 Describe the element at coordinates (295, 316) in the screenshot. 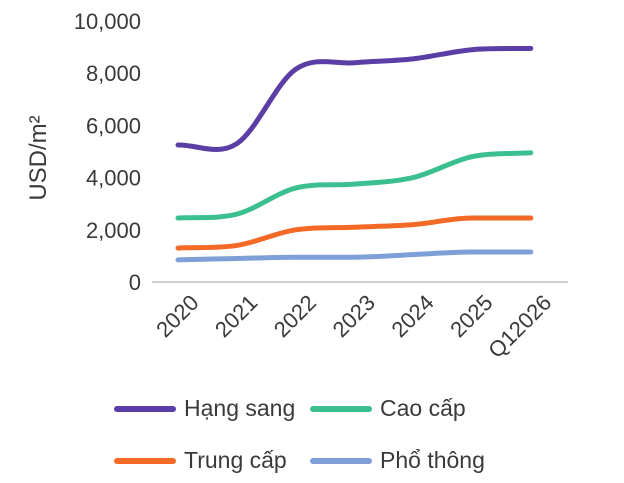

I see `x-tick-label: 2022` at that location.